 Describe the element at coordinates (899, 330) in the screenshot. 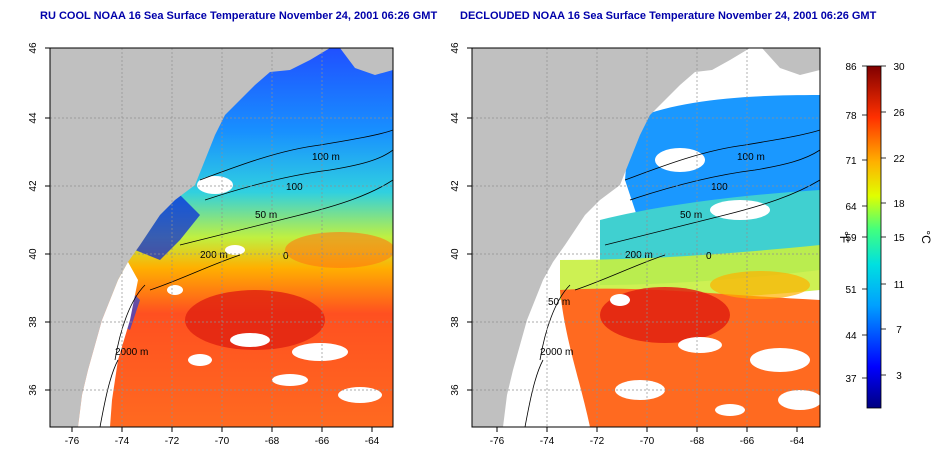

I see `c-tick-label: 7` at that location.